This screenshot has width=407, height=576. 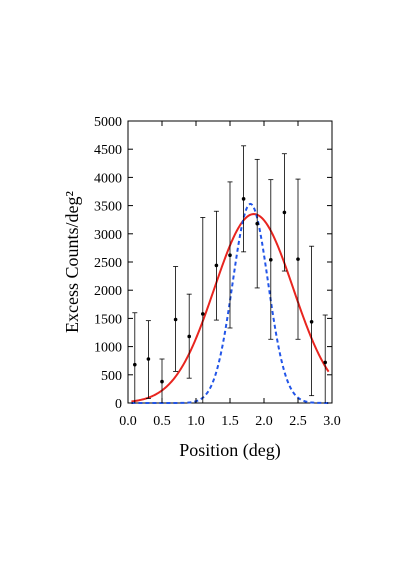 What do you see at coordinates (108, 178) in the screenshot?
I see `y-tick-label: 4000` at bounding box center [108, 178].